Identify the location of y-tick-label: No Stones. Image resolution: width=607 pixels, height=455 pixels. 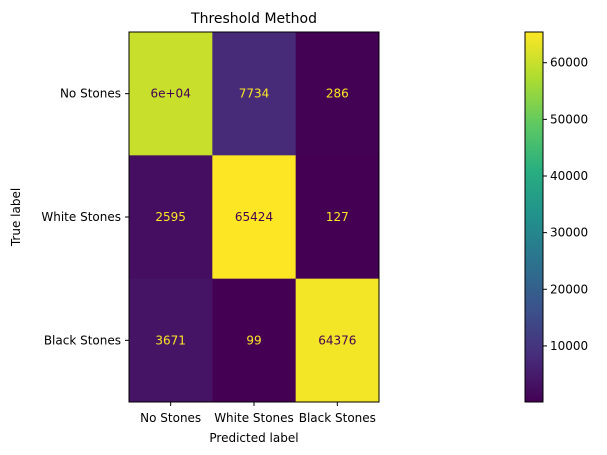
(90, 94).